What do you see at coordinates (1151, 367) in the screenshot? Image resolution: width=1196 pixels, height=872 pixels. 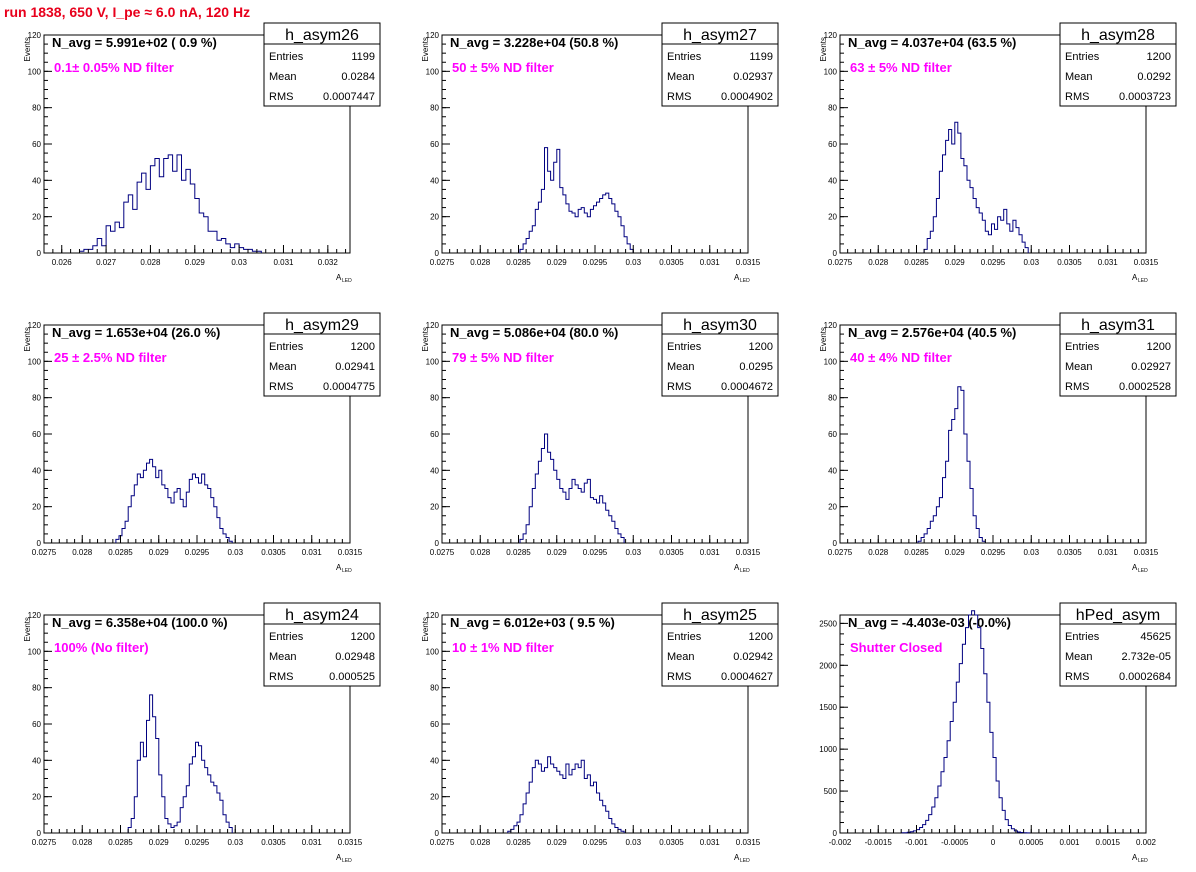 I see `stats-value: 0.02927` at bounding box center [1151, 367].